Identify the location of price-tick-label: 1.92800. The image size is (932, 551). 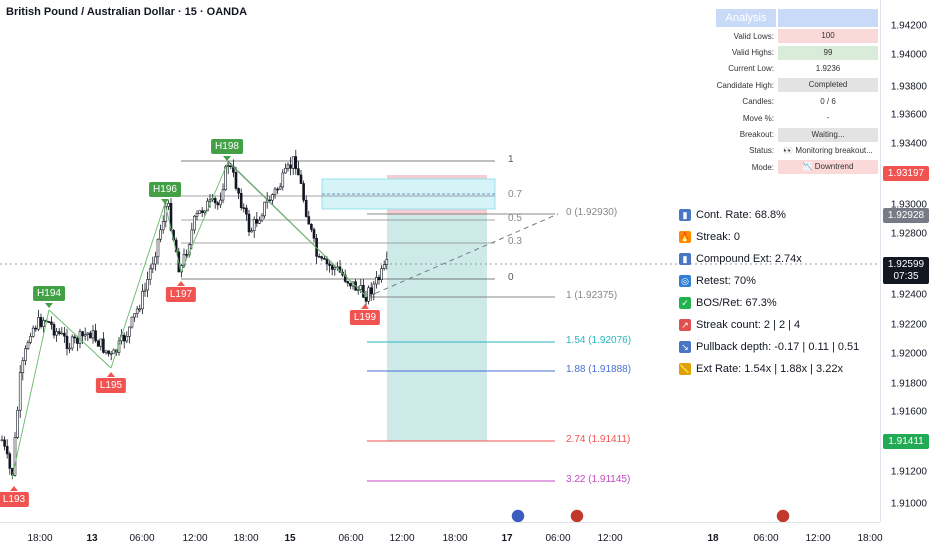
(908, 234).